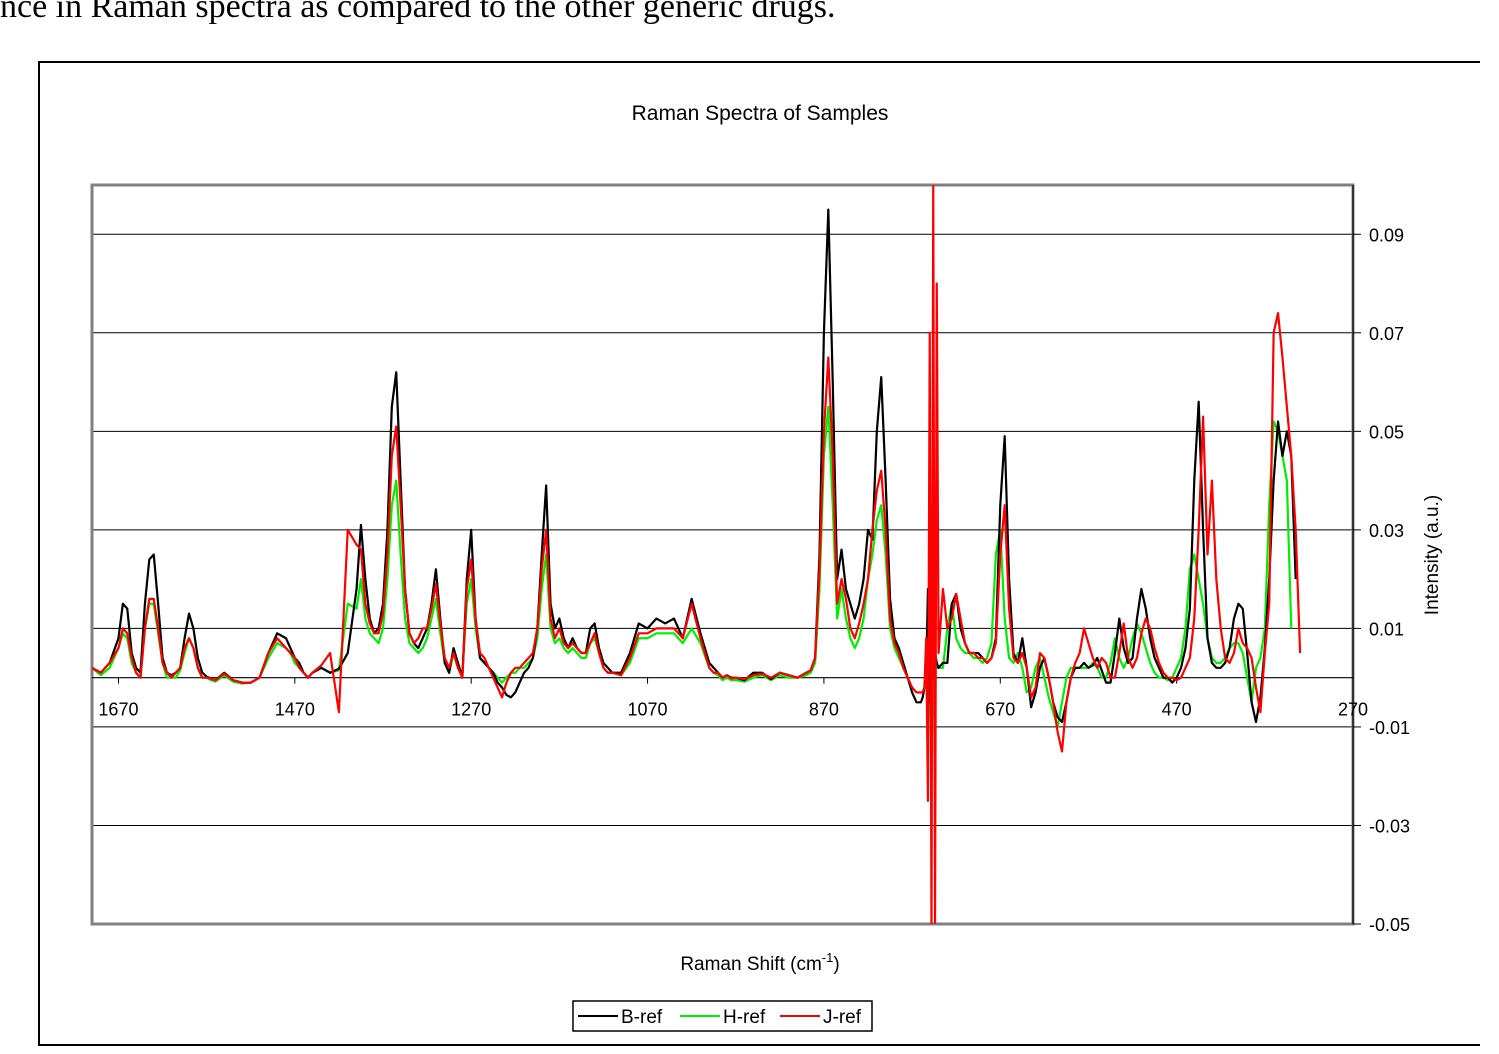  Describe the element at coordinates (1389, 826) in the screenshot. I see `y-tick-label: -0.03` at that location.